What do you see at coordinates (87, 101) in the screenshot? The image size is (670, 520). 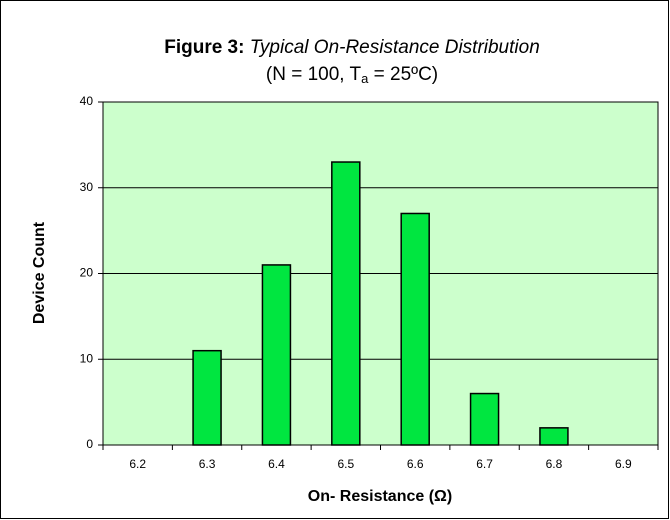 I see `y-tick-label: 40` at bounding box center [87, 101].